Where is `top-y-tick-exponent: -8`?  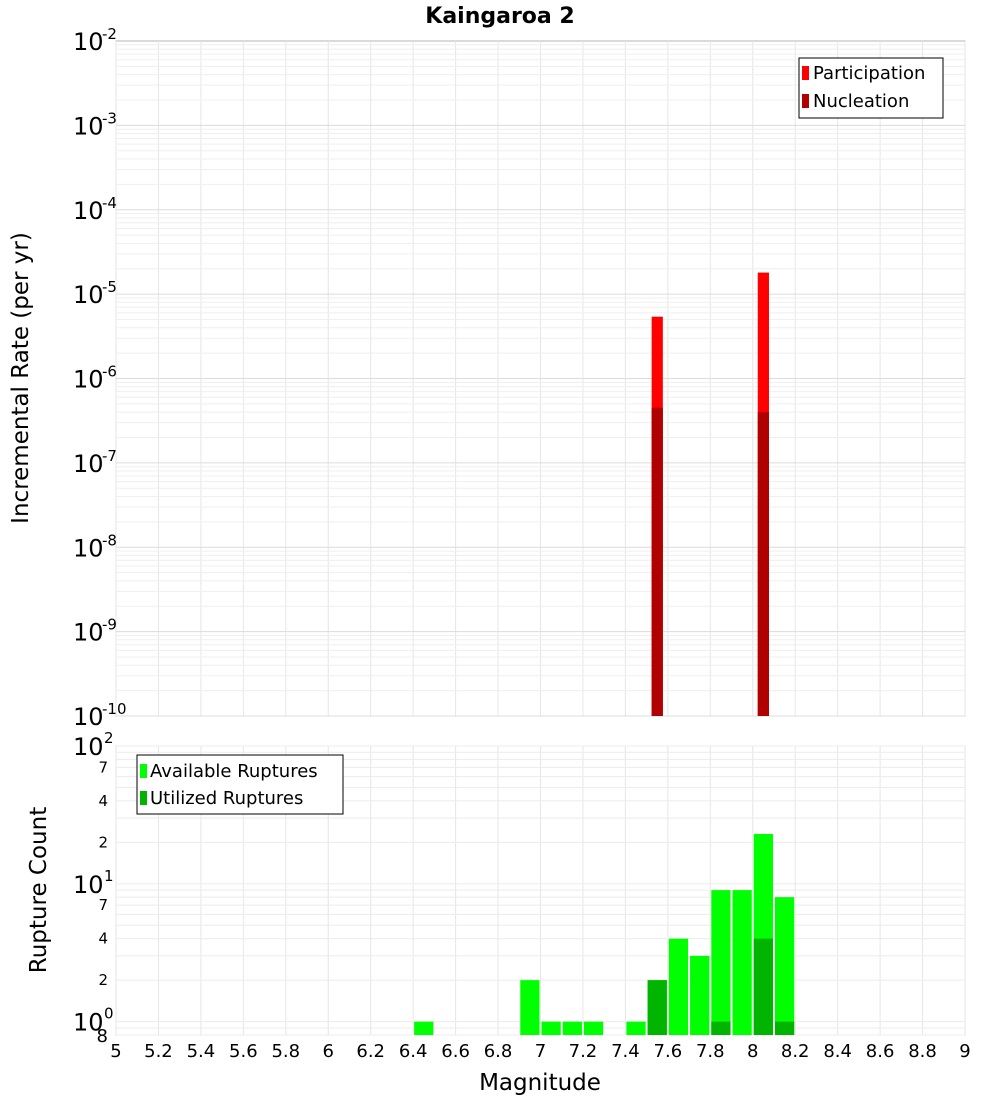
top-y-tick-exponent: -8 is located at coordinates (109, 540).